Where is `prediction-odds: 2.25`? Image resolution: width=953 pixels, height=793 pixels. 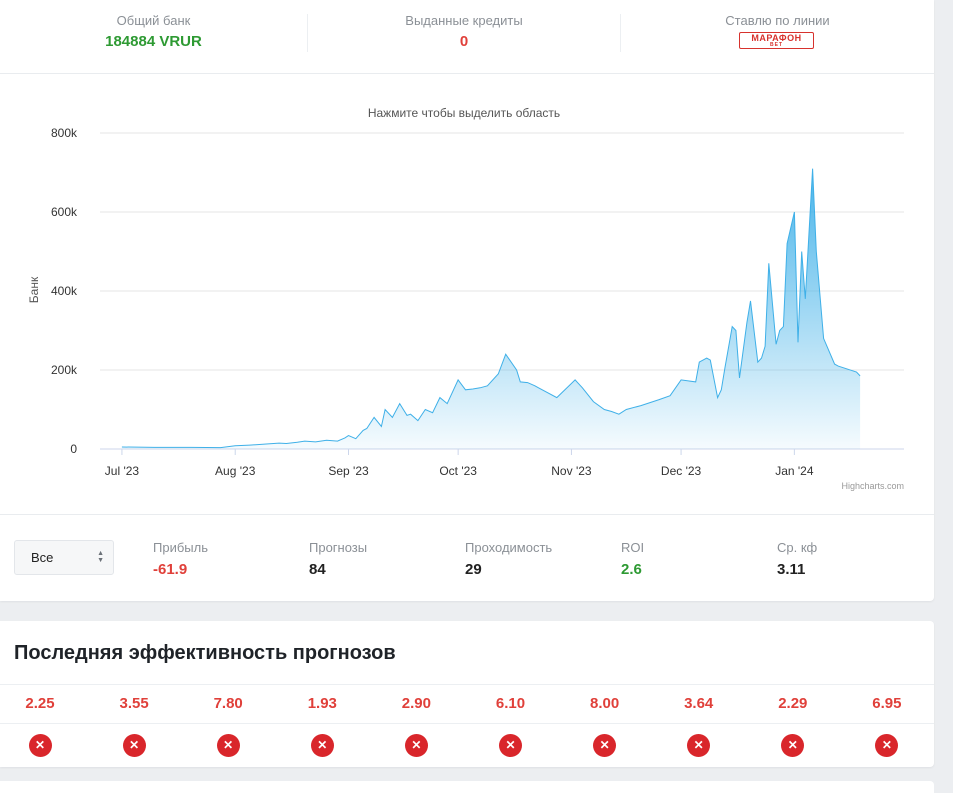
prediction-odds: 2.25 is located at coordinates (40, 703).